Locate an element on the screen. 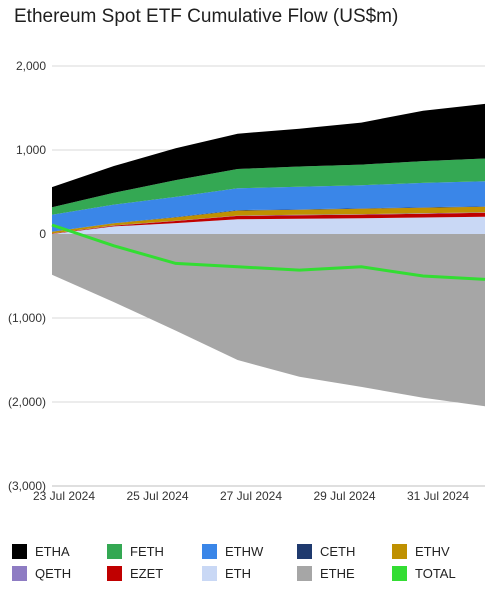 Image resolution: width=500 pixels, height=590 pixels. legend-item-ethw: ETHW is located at coordinates (249, 551).